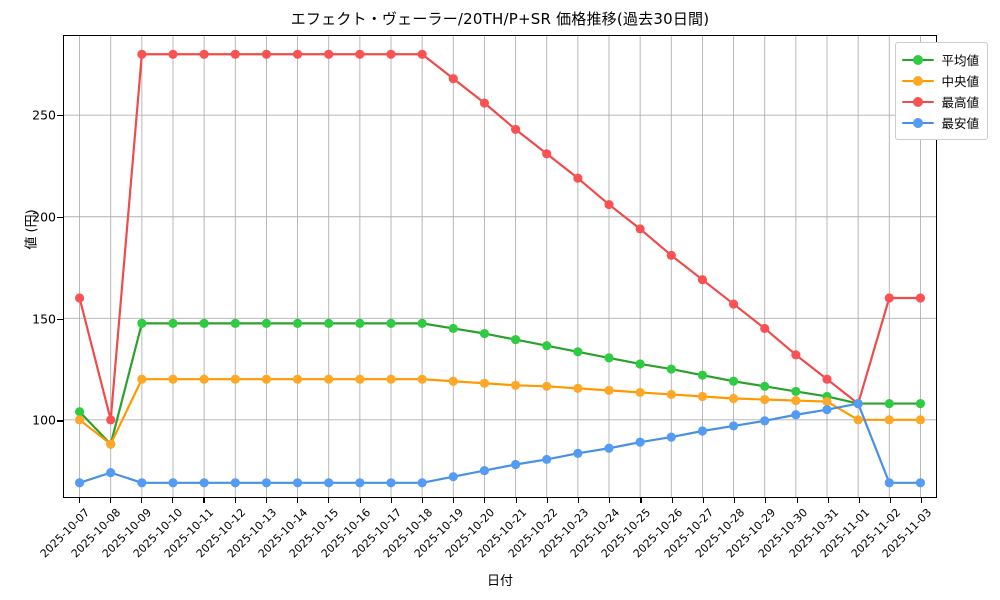 The width and height of the screenshot is (1000, 600). Describe the element at coordinates (940, 101) in the screenshot. I see `legend-item: 最高値` at that location.